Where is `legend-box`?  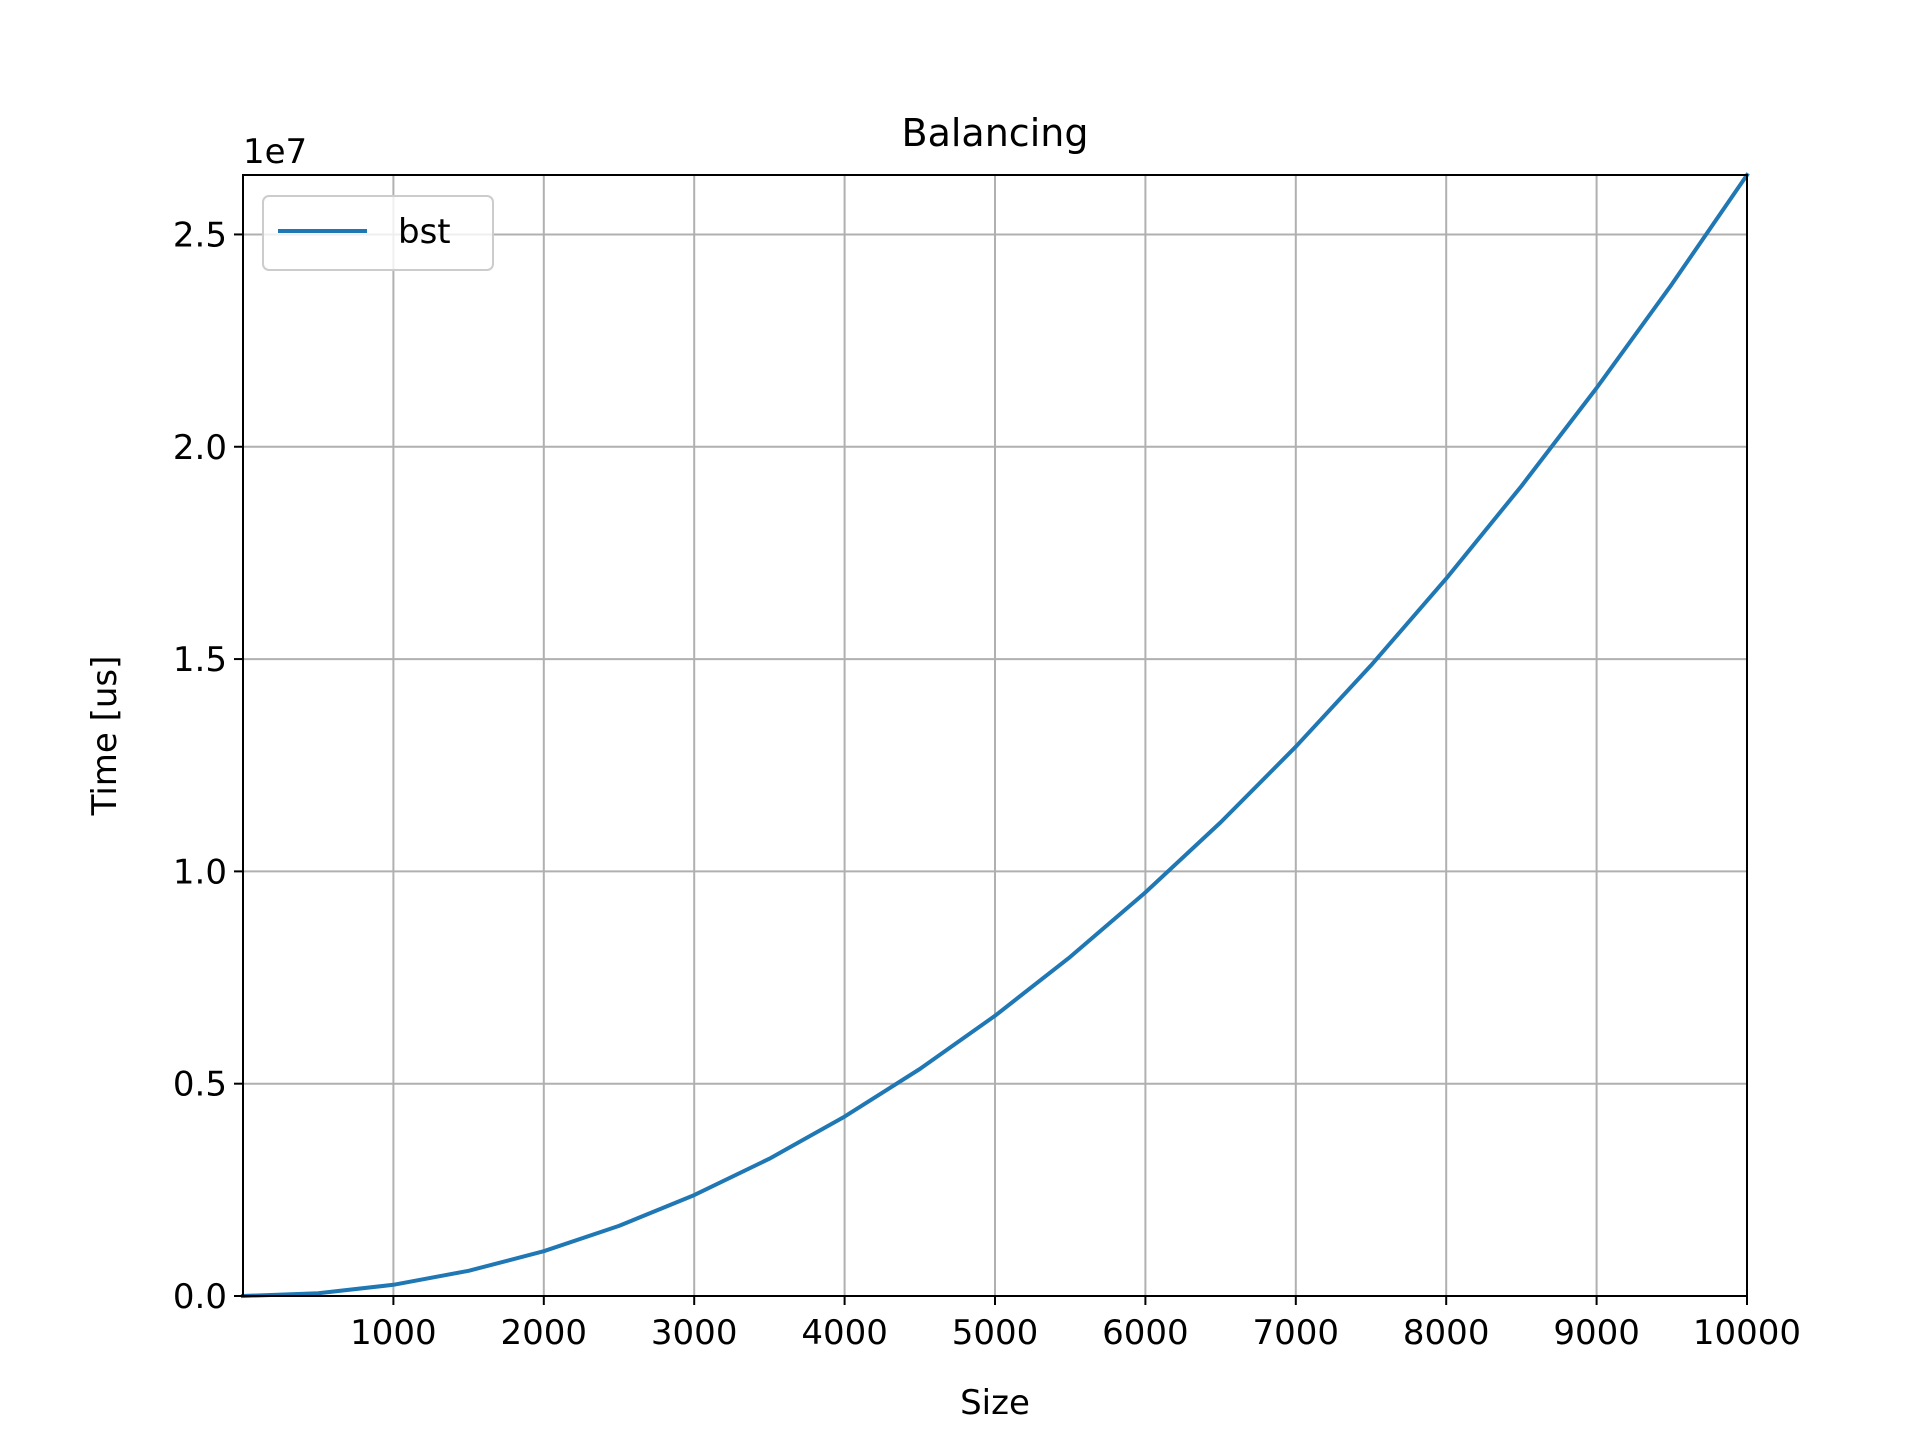 legend-box is located at coordinates (378, 233).